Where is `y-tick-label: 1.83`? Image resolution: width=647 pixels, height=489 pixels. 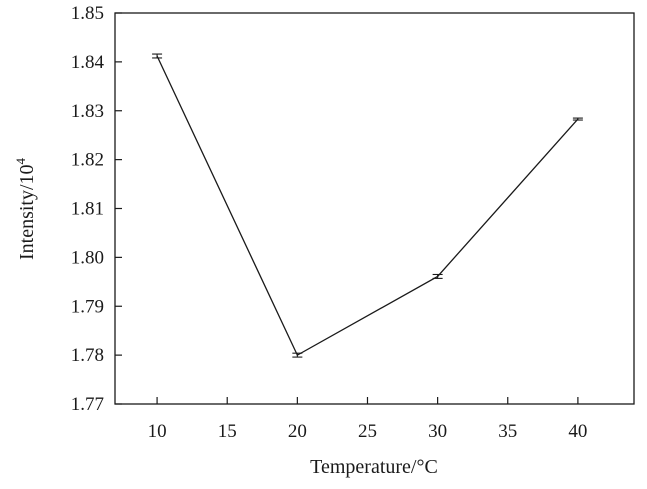
y-tick-label: 1.83 is located at coordinates (87, 111).